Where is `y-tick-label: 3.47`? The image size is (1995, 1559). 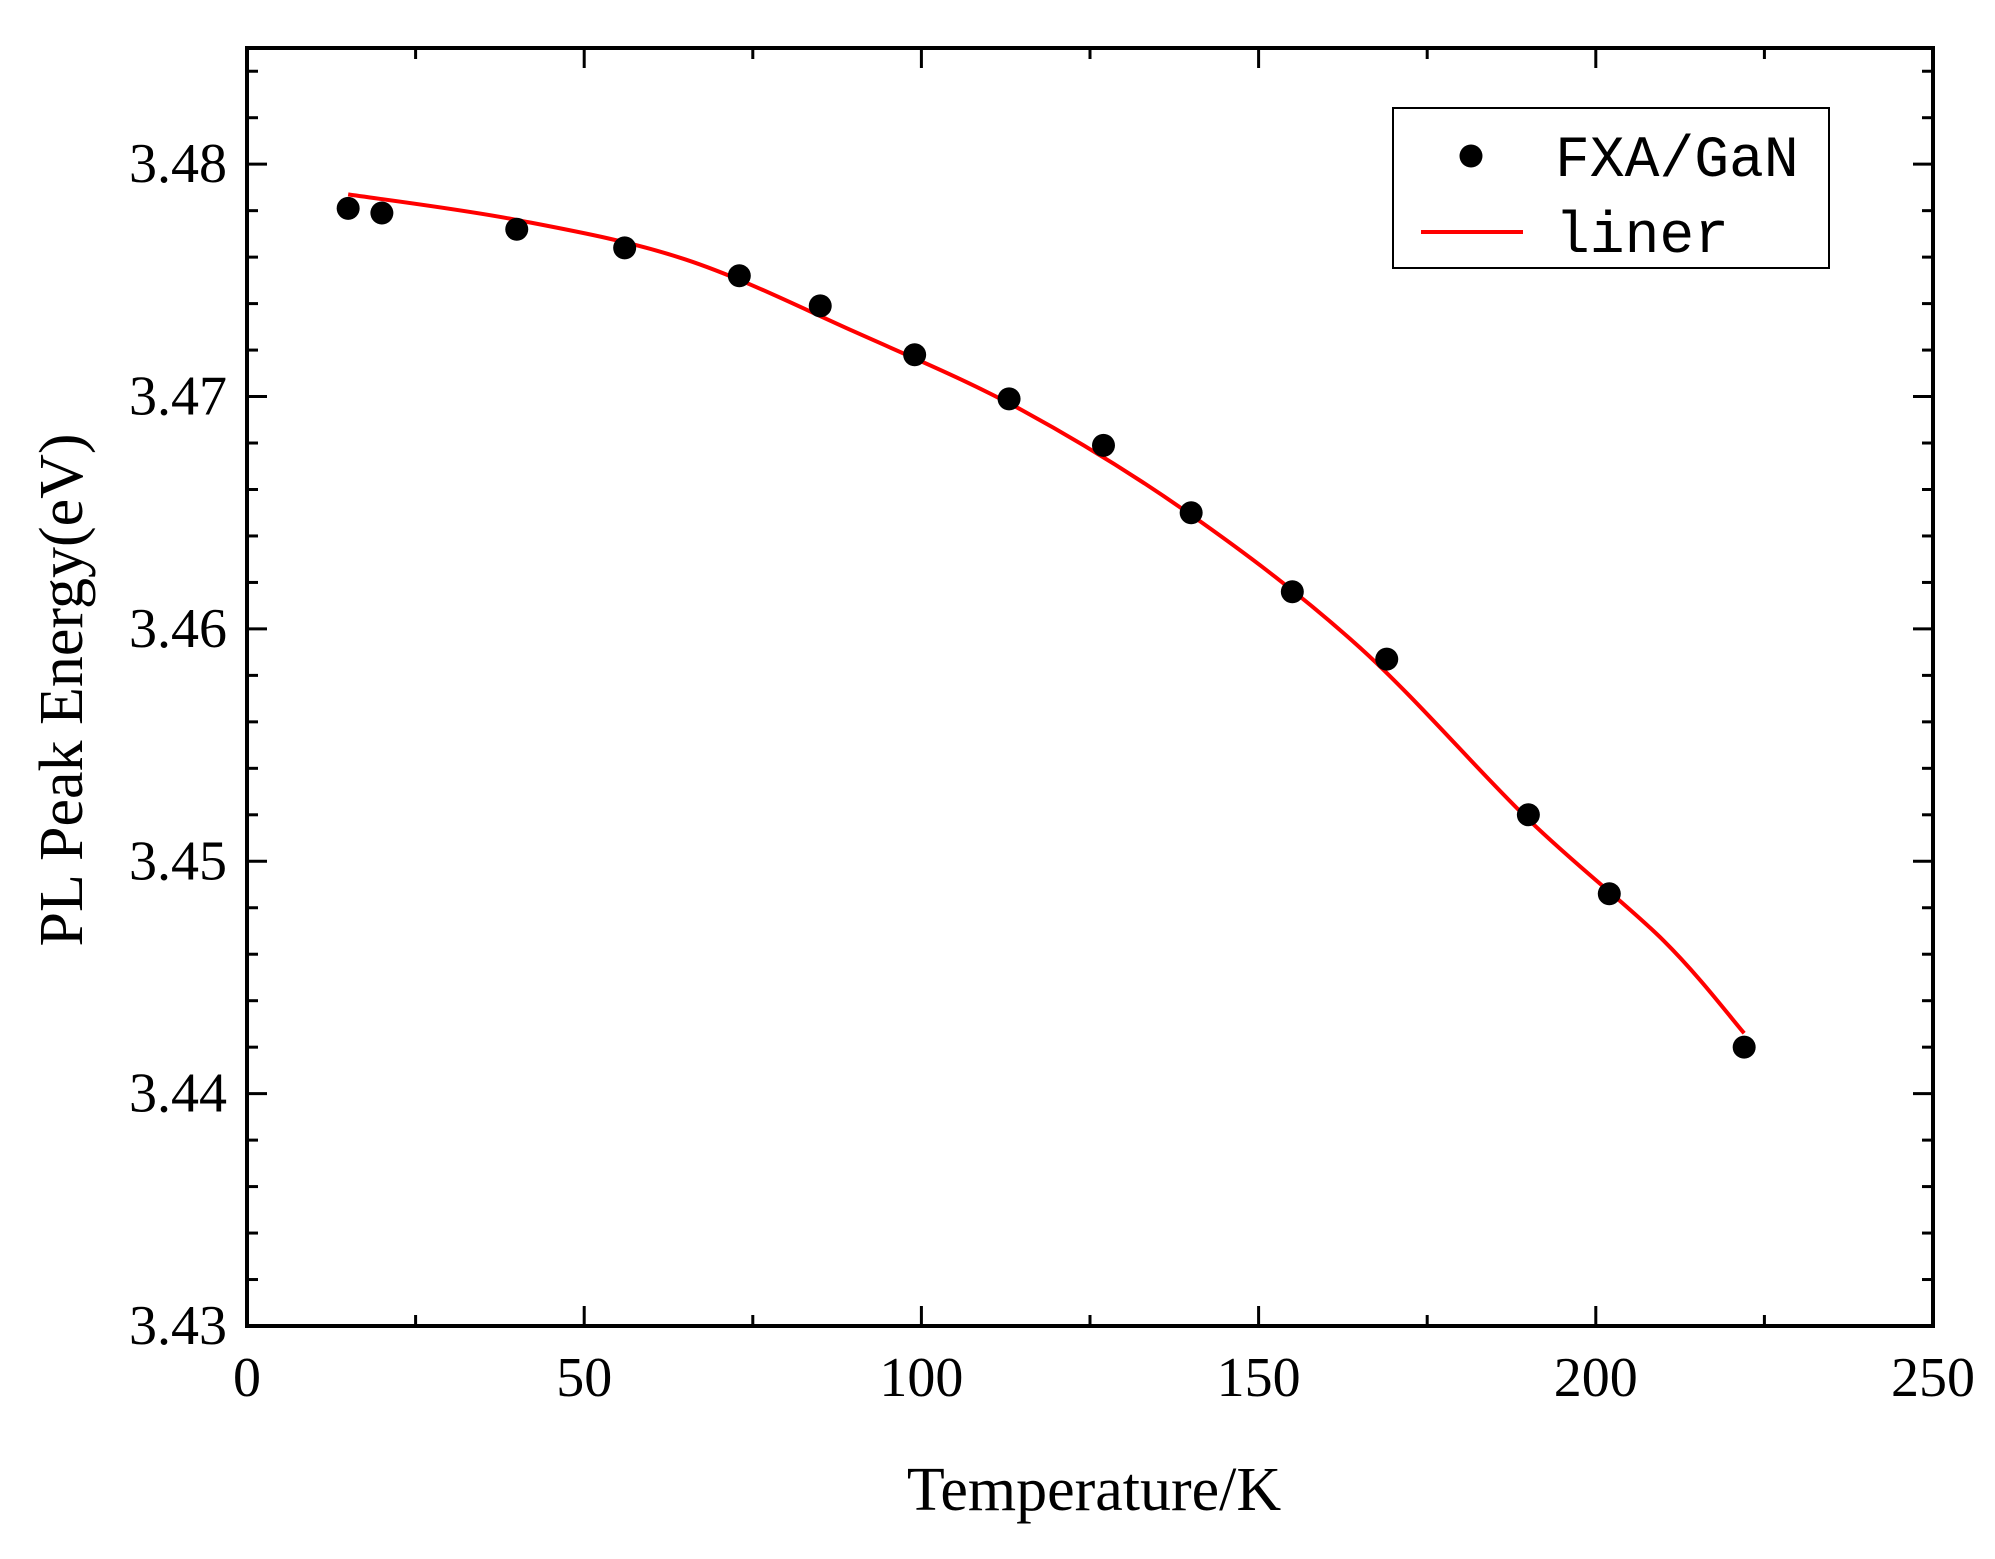 y-tick-label: 3.47 is located at coordinates (178, 397).